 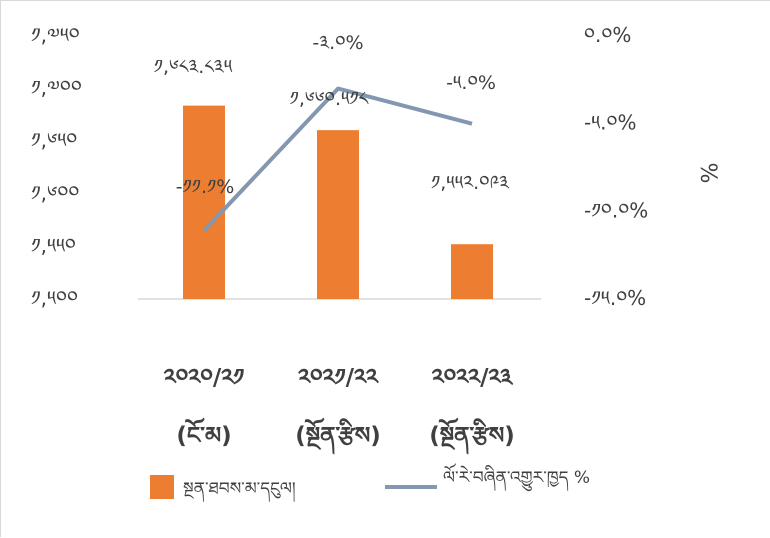 What do you see at coordinates (53, 245) in the screenshot?
I see `y-left-tick-label: ༡,༥༥༠` at bounding box center [53, 245].